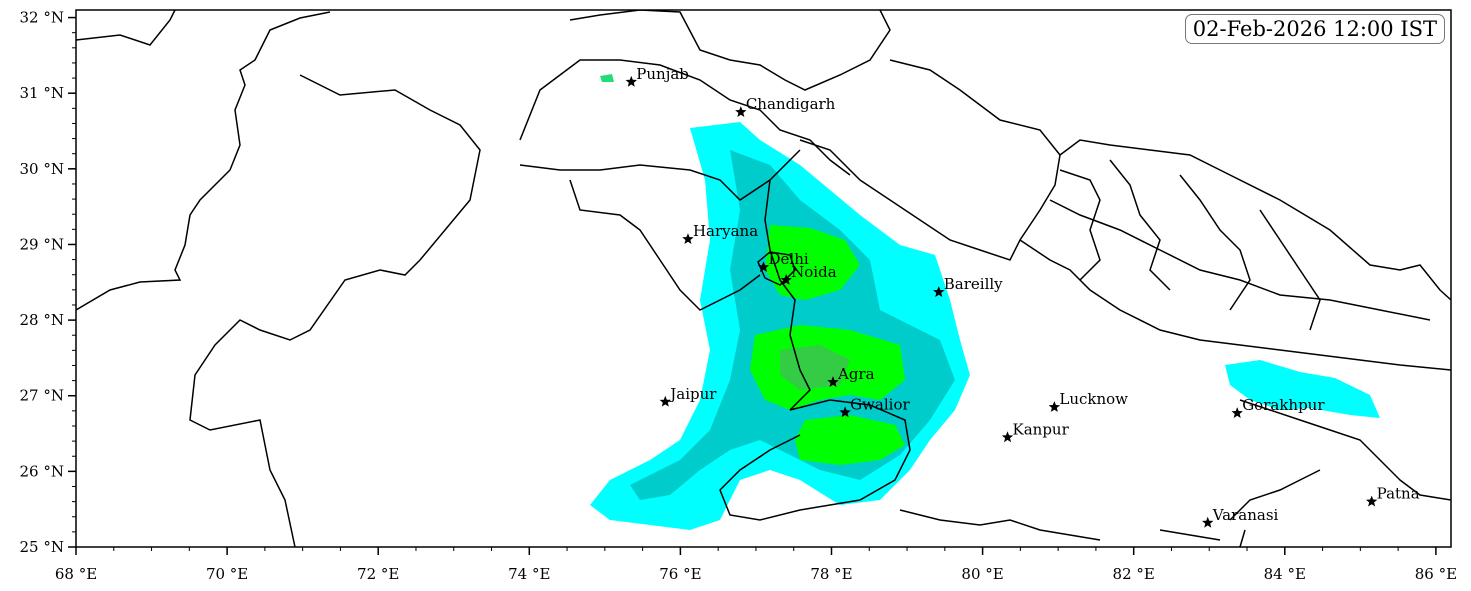 Image resolution: width=1471 pixels, height=591 pixels. Describe the element at coordinates (662, 74) in the screenshot. I see `city-label: Punjab` at that location.